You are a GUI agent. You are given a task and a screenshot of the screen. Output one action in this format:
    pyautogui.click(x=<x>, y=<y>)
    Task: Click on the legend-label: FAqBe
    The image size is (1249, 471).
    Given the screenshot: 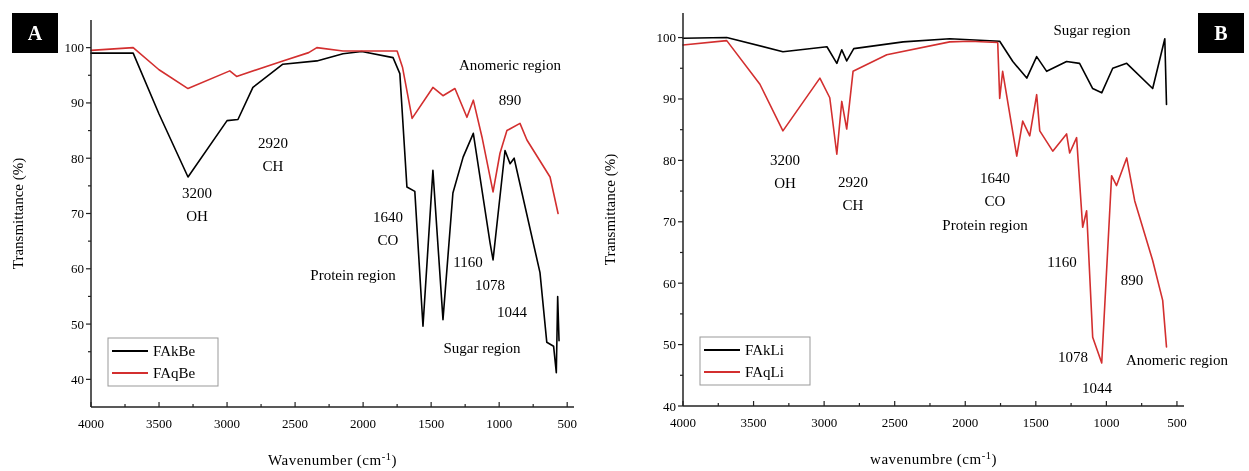 What is the action you would take?
    pyautogui.click(x=174, y=373)
    